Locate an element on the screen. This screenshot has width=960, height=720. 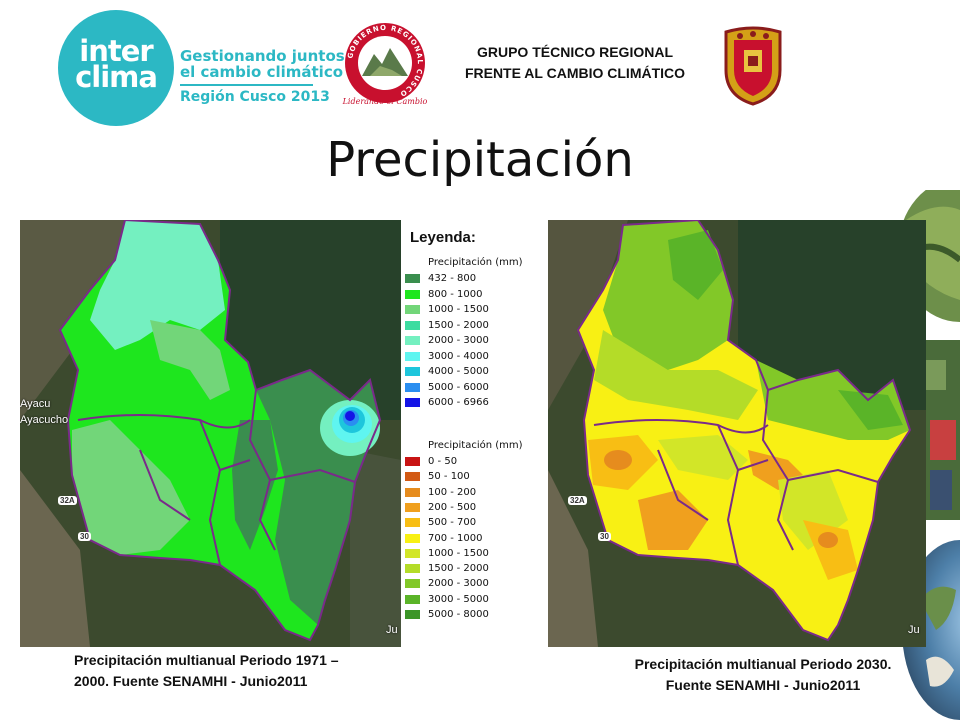
cusco-coat-of-arms is located at coordinates (753, 66).